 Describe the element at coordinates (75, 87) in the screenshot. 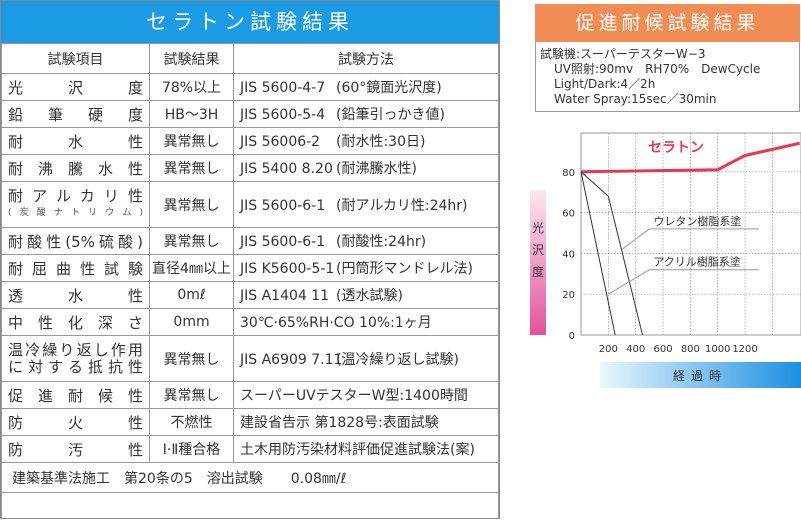

I see `item-label: 光沢度` at that location.